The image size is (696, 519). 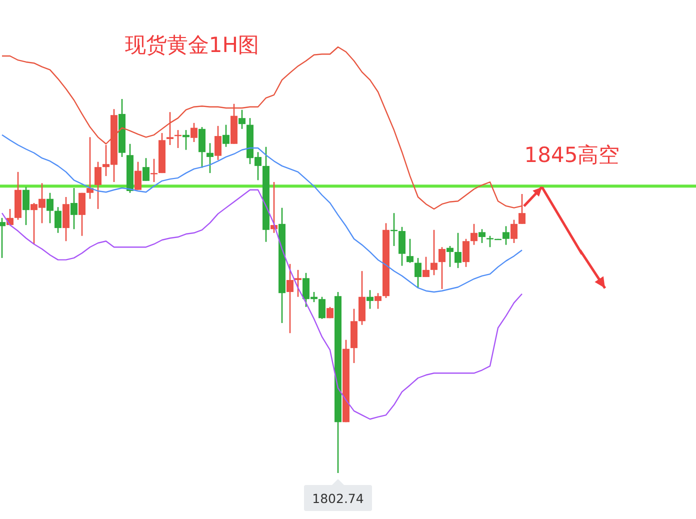 What do you see at coordinates (338, 498) in the screenshot?
I see `annotation: 1802.74` at bounding box center [338, 498].